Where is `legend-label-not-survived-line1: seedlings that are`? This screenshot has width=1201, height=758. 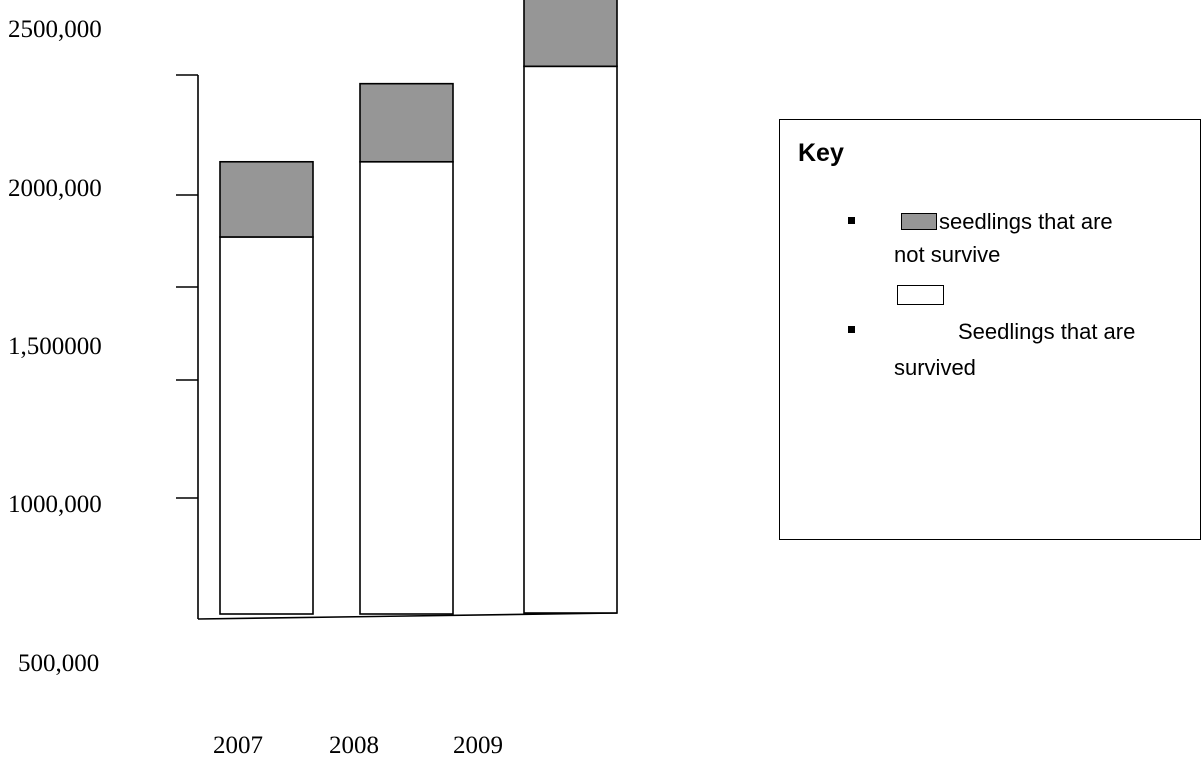
legend-label-not-survived-line1: seedlings that are is located at coordinates (1026, 221).